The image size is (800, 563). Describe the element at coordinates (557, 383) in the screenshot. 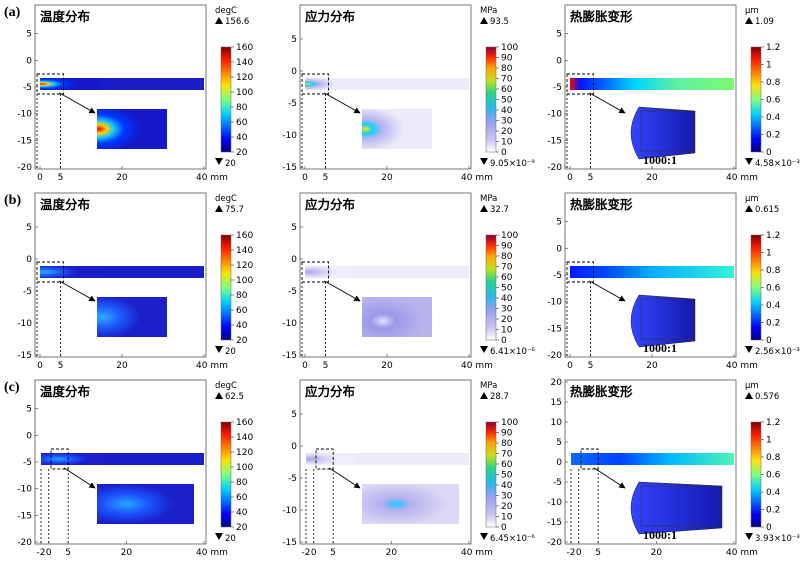

I see `y-tick-label: 20` at that location.